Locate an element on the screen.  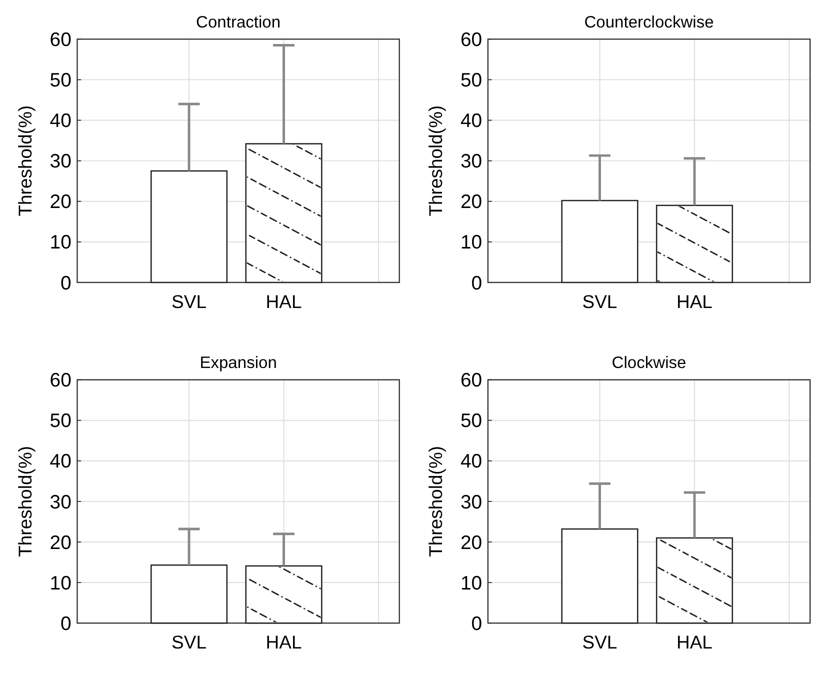
chart-title: Counterclockwise is located at coordinates (649, 22).